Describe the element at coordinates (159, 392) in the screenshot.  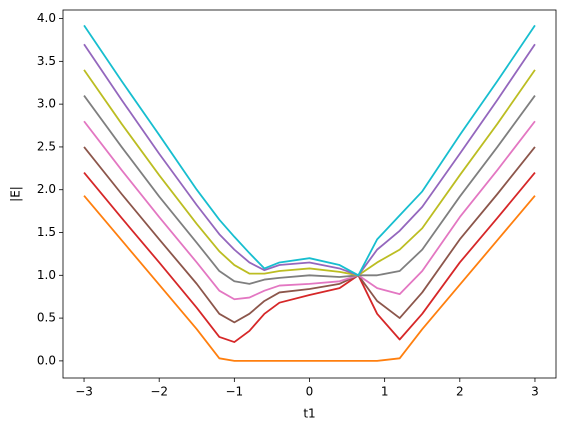
I see `x-tick-label: −2` at that location.